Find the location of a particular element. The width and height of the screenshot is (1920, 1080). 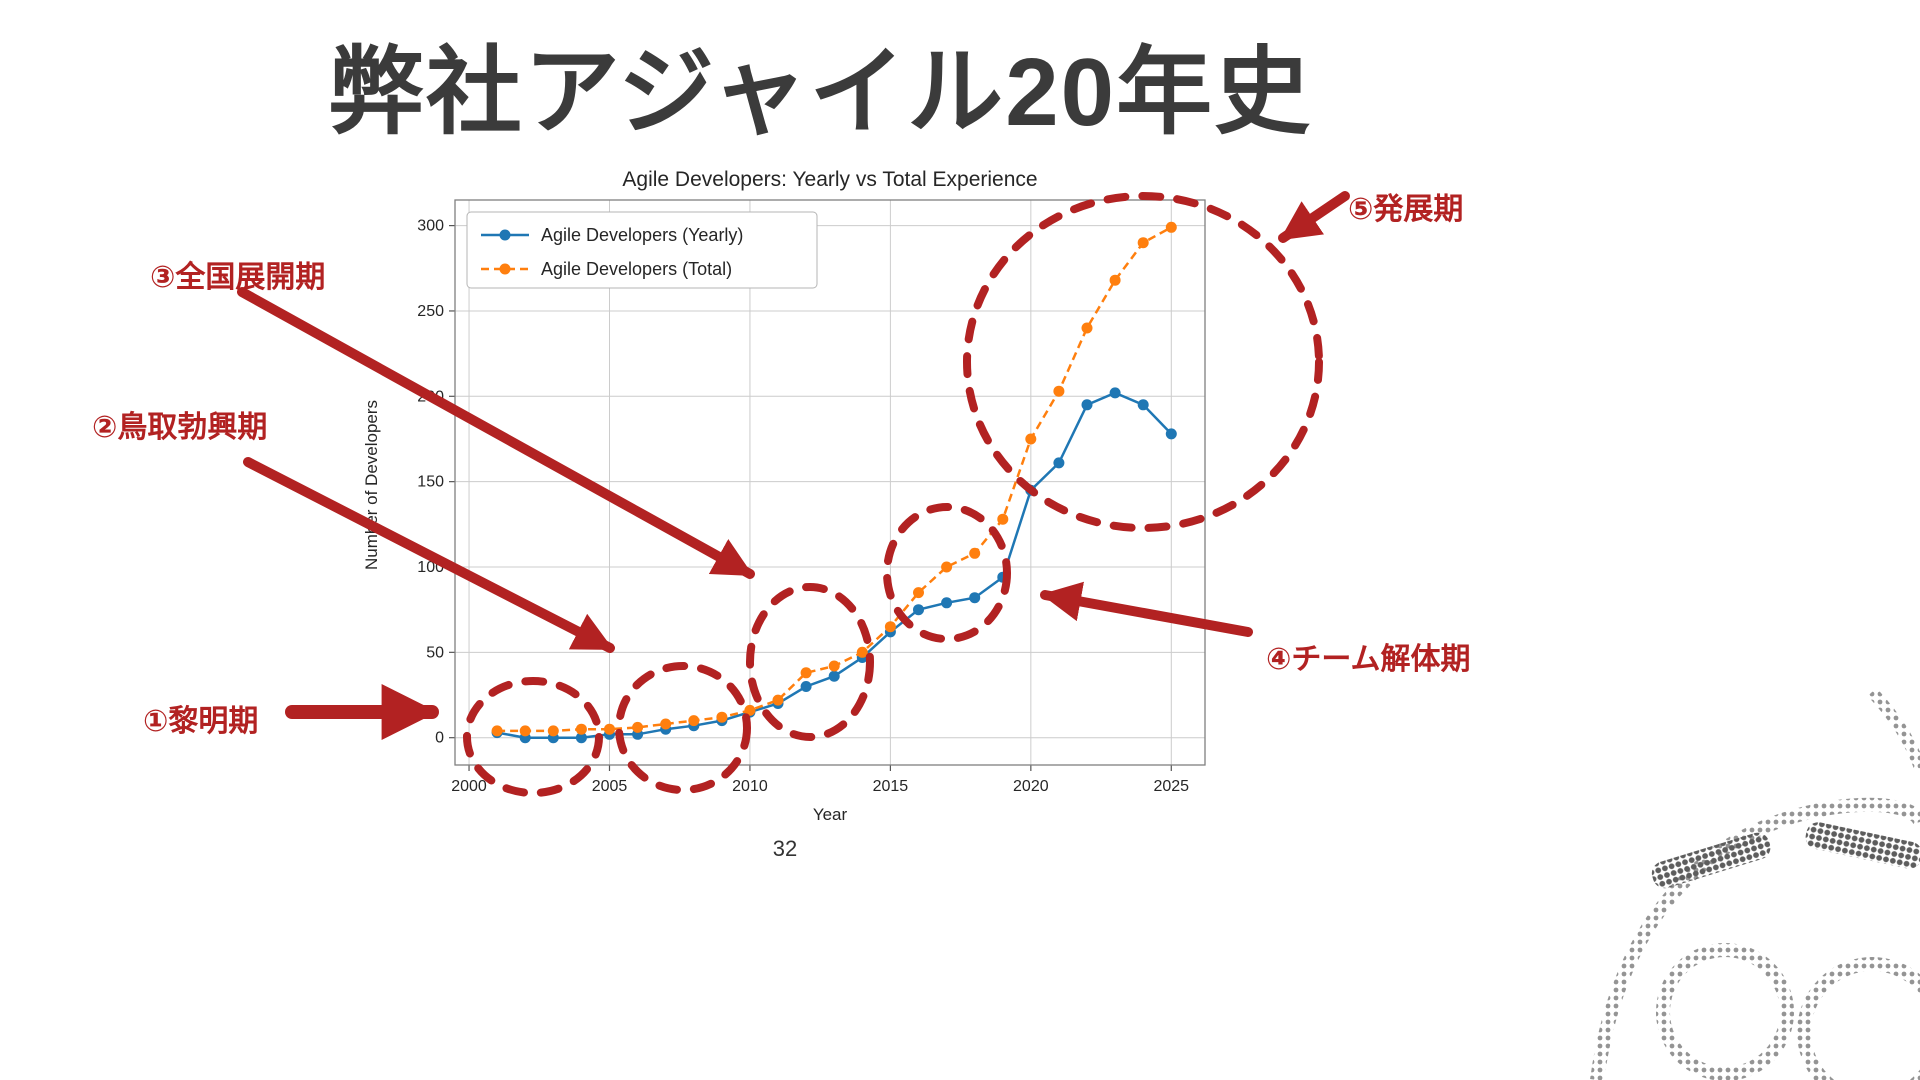

svg-text: 2010 is located at coordinates (750, 786).